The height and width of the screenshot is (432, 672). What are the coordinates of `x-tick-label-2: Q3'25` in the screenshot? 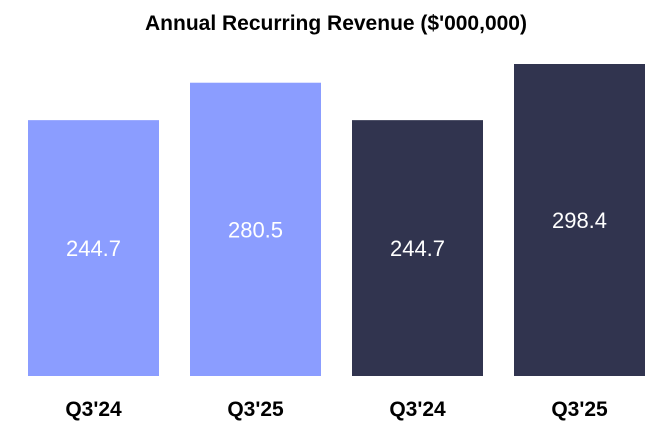 It's located at (255, 409).